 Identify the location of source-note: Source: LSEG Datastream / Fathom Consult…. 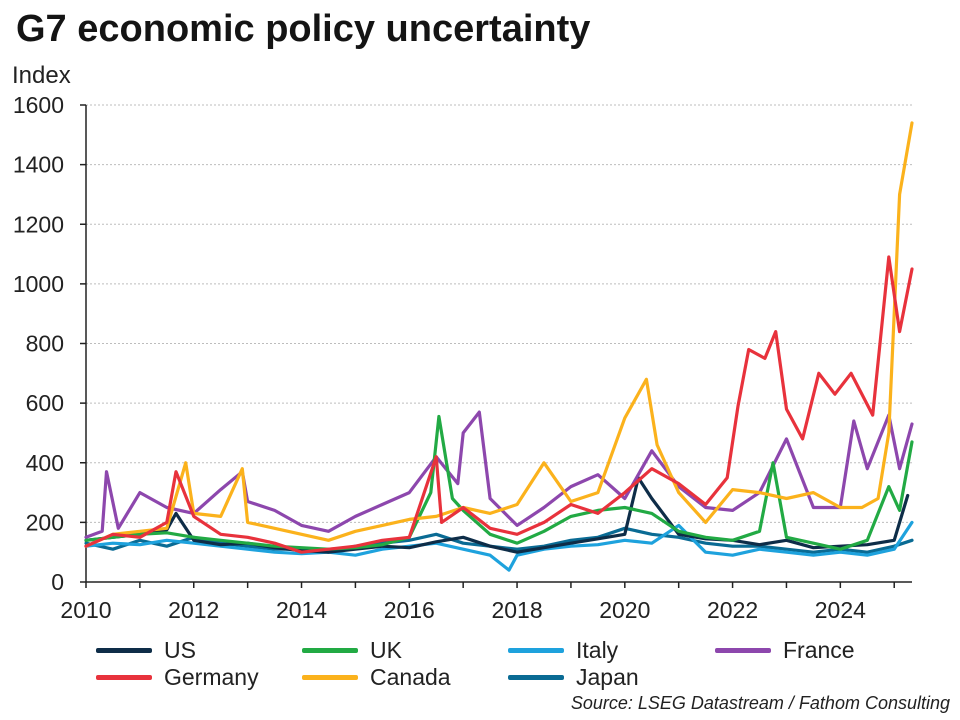
(760, 703).